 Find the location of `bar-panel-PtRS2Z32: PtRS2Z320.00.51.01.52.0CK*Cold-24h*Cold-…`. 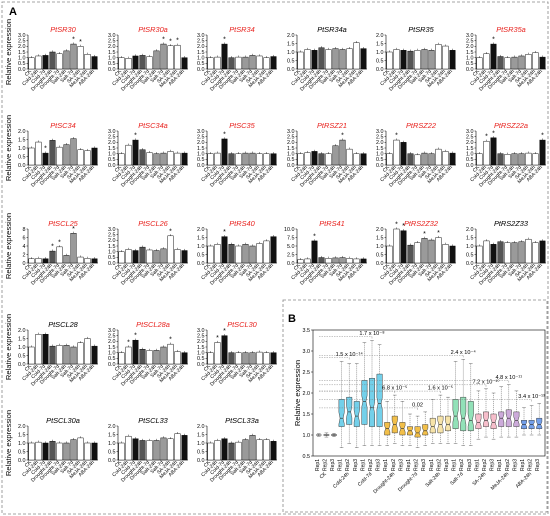

bar-panel-PtRS2Z32: PtRS2Z320.00.51.01.52.0CK*Cold-24h*Cold-… is located at coordinates (416, 253).